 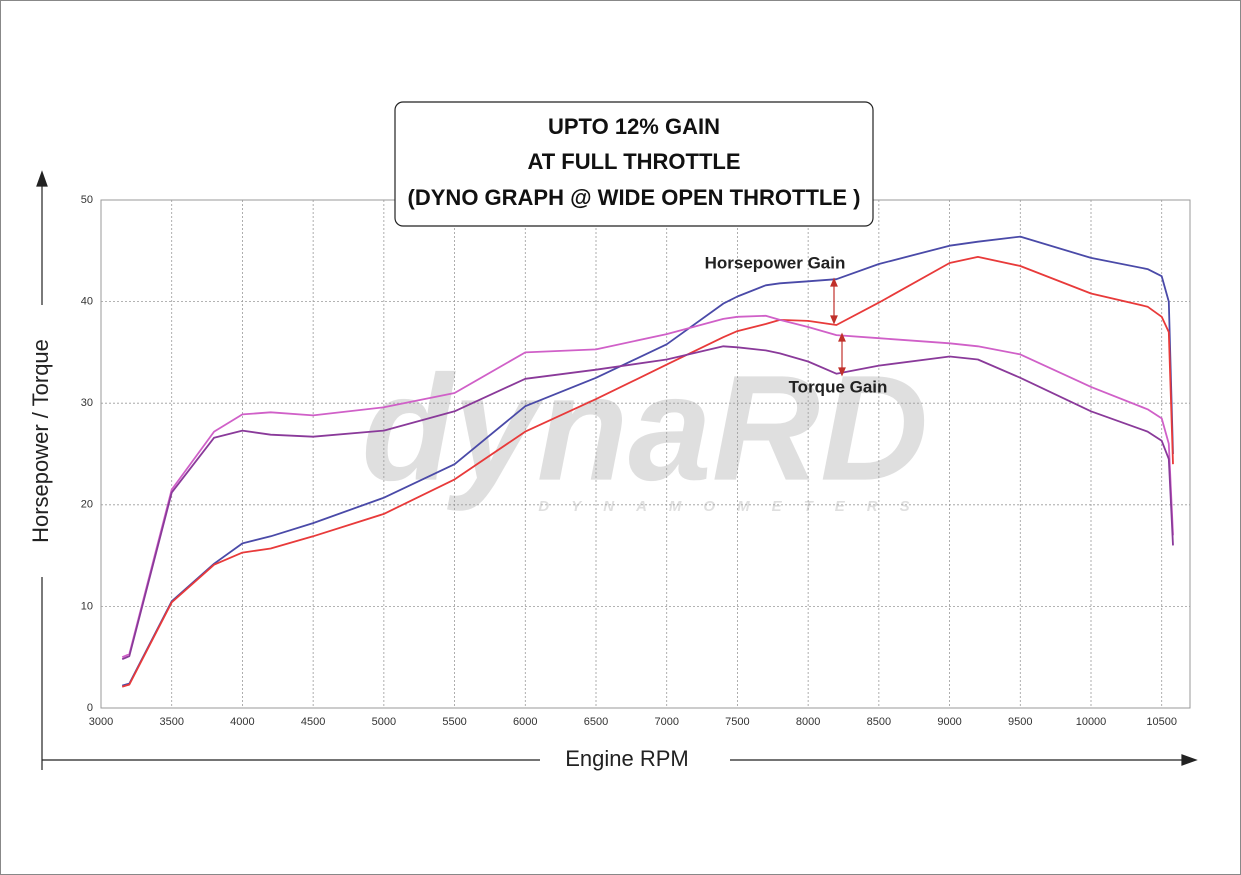 I want to click on x-tick-label: 10000, so click(x=1091, y=722).